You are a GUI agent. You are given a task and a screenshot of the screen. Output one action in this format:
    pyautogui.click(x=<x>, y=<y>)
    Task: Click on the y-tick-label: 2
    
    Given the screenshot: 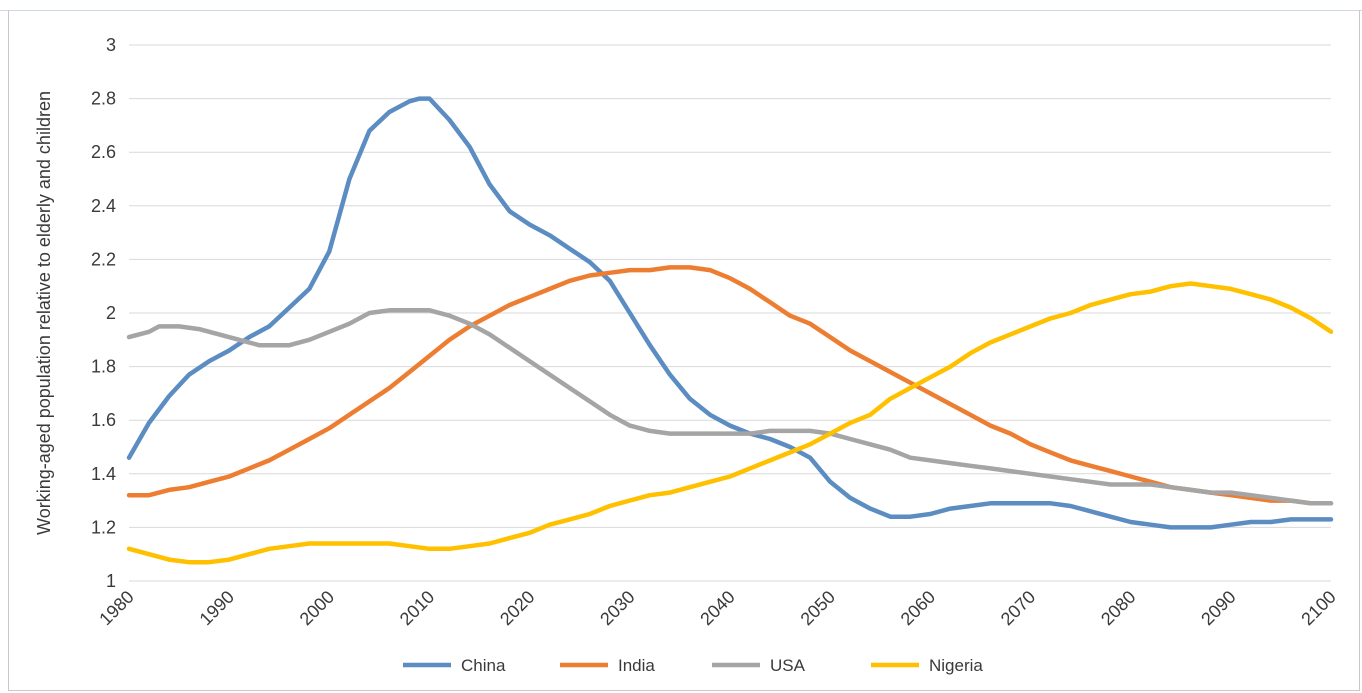 What is the action you would take?
    pyautogui.click(x=111, y=313)
    